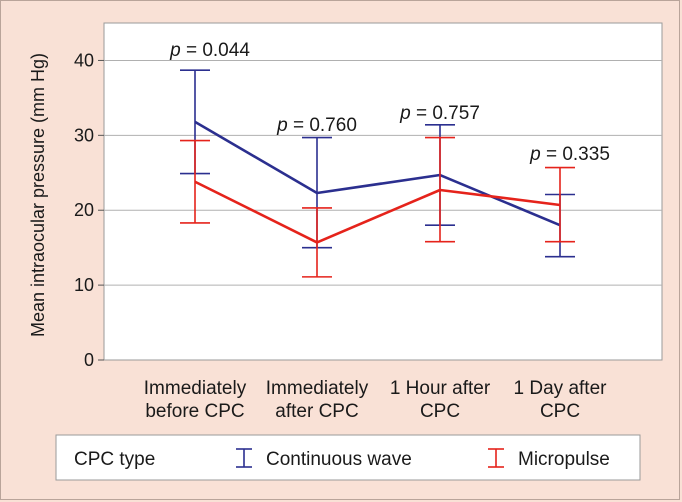 This screenshot has height=502, width=682. What do you see at coordinates (339, 459) in the screenshot?
I see `legend-label: Continuous wave` at bounding box center [339, 459].